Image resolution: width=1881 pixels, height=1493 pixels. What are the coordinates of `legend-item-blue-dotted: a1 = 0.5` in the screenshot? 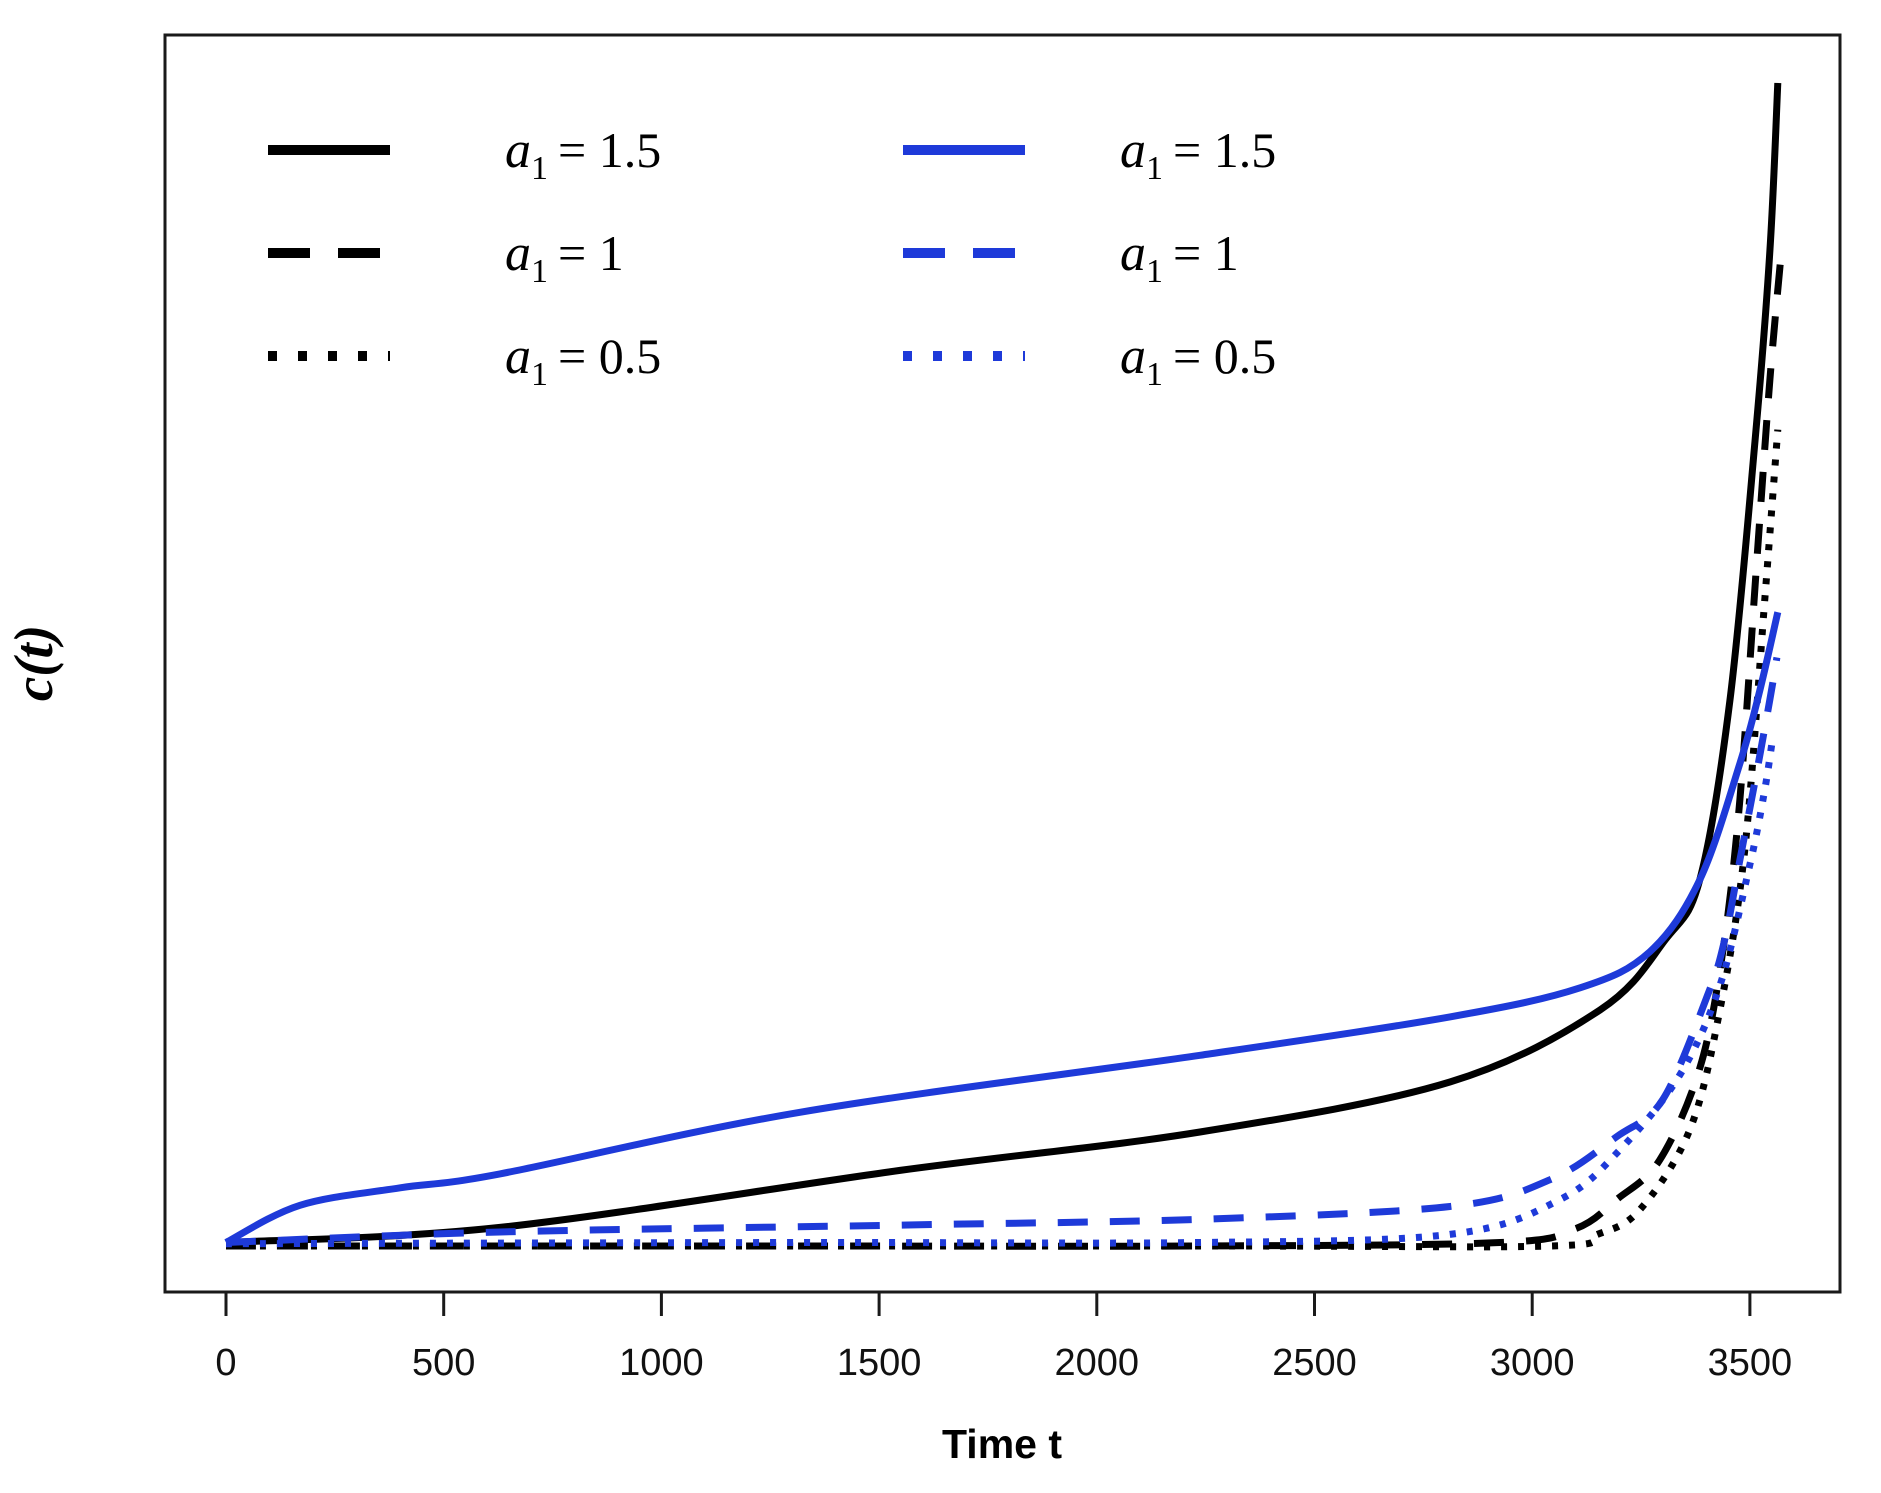 It's located at (1089, 360).